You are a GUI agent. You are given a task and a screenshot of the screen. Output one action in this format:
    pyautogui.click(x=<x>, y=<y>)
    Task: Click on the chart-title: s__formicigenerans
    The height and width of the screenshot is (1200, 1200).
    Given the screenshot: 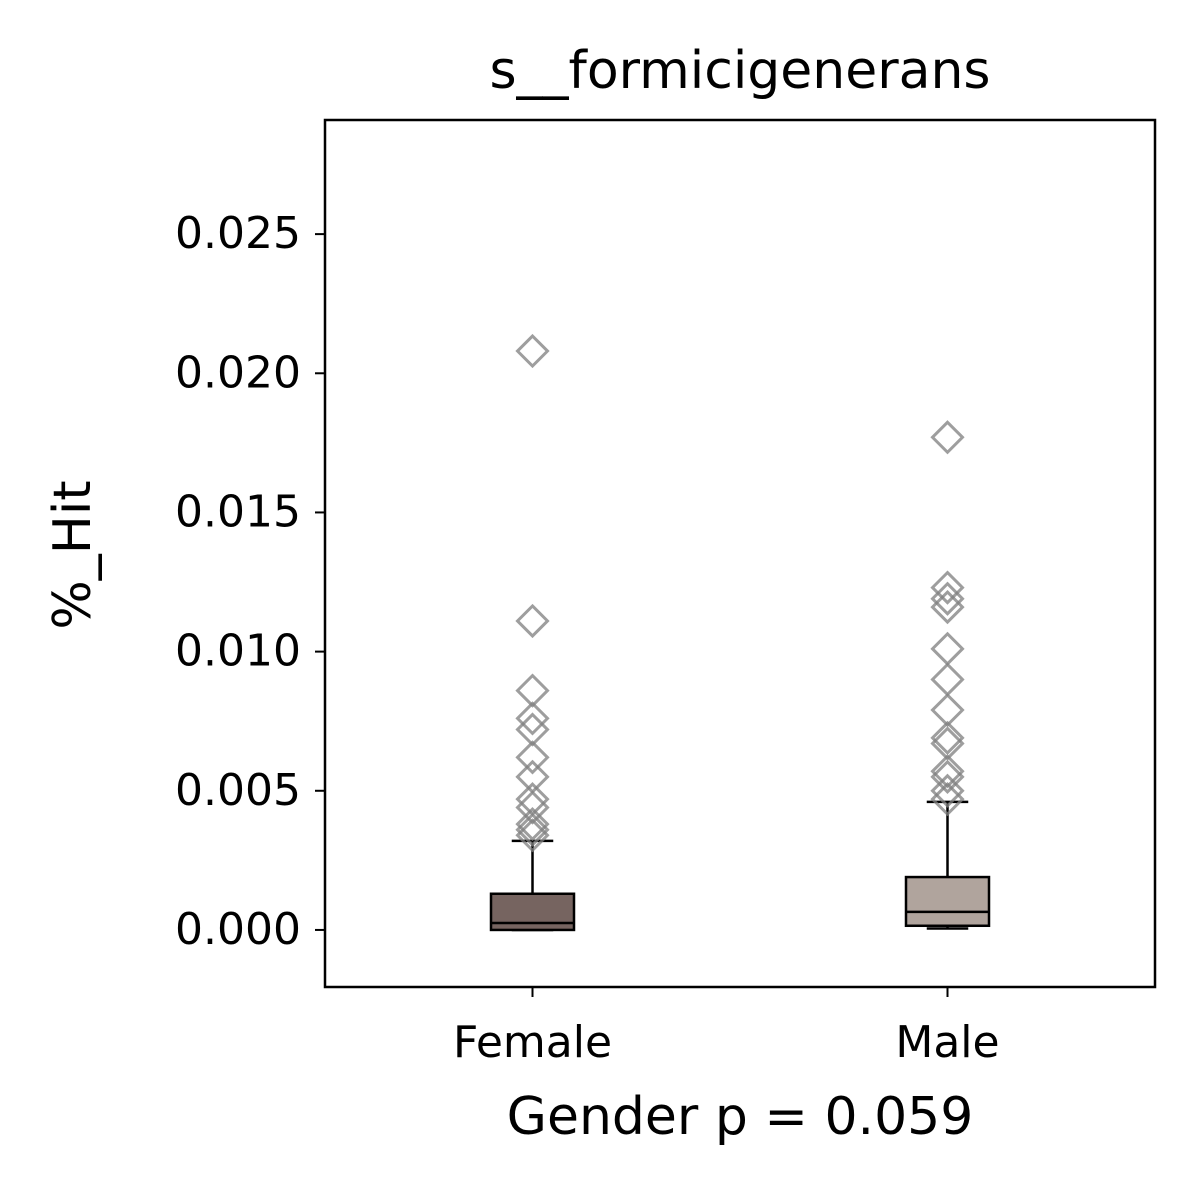 What is the action you would take?
    pyautogui.click(x=739, y=71)
    